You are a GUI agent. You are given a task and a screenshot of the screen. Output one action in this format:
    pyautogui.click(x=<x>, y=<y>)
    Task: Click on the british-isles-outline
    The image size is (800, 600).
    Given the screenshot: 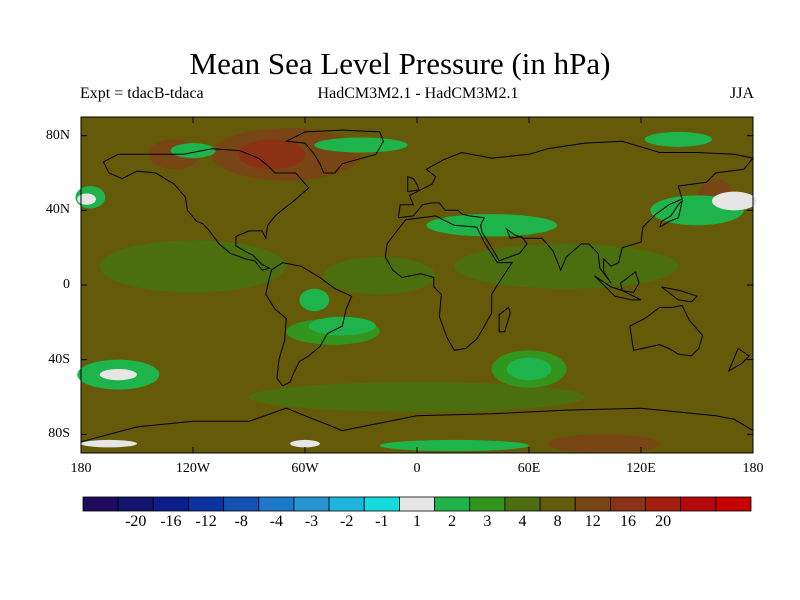 What is the action you would take?
    pyautogui.click(x=413, y=184)
    